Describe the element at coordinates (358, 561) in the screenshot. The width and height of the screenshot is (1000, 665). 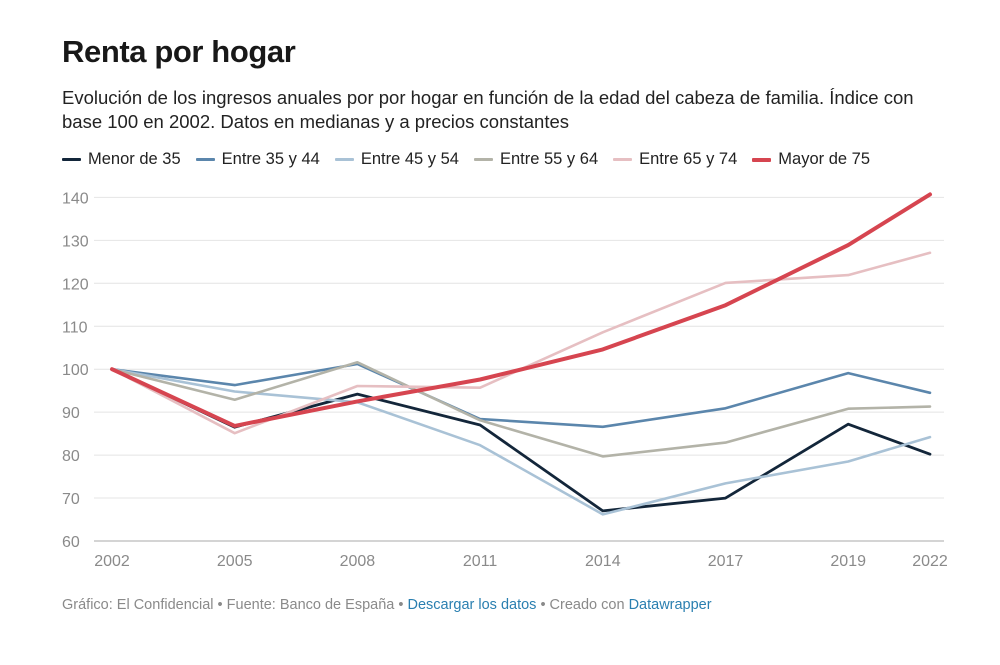
I see `x-tick-label: 2008` at that location.